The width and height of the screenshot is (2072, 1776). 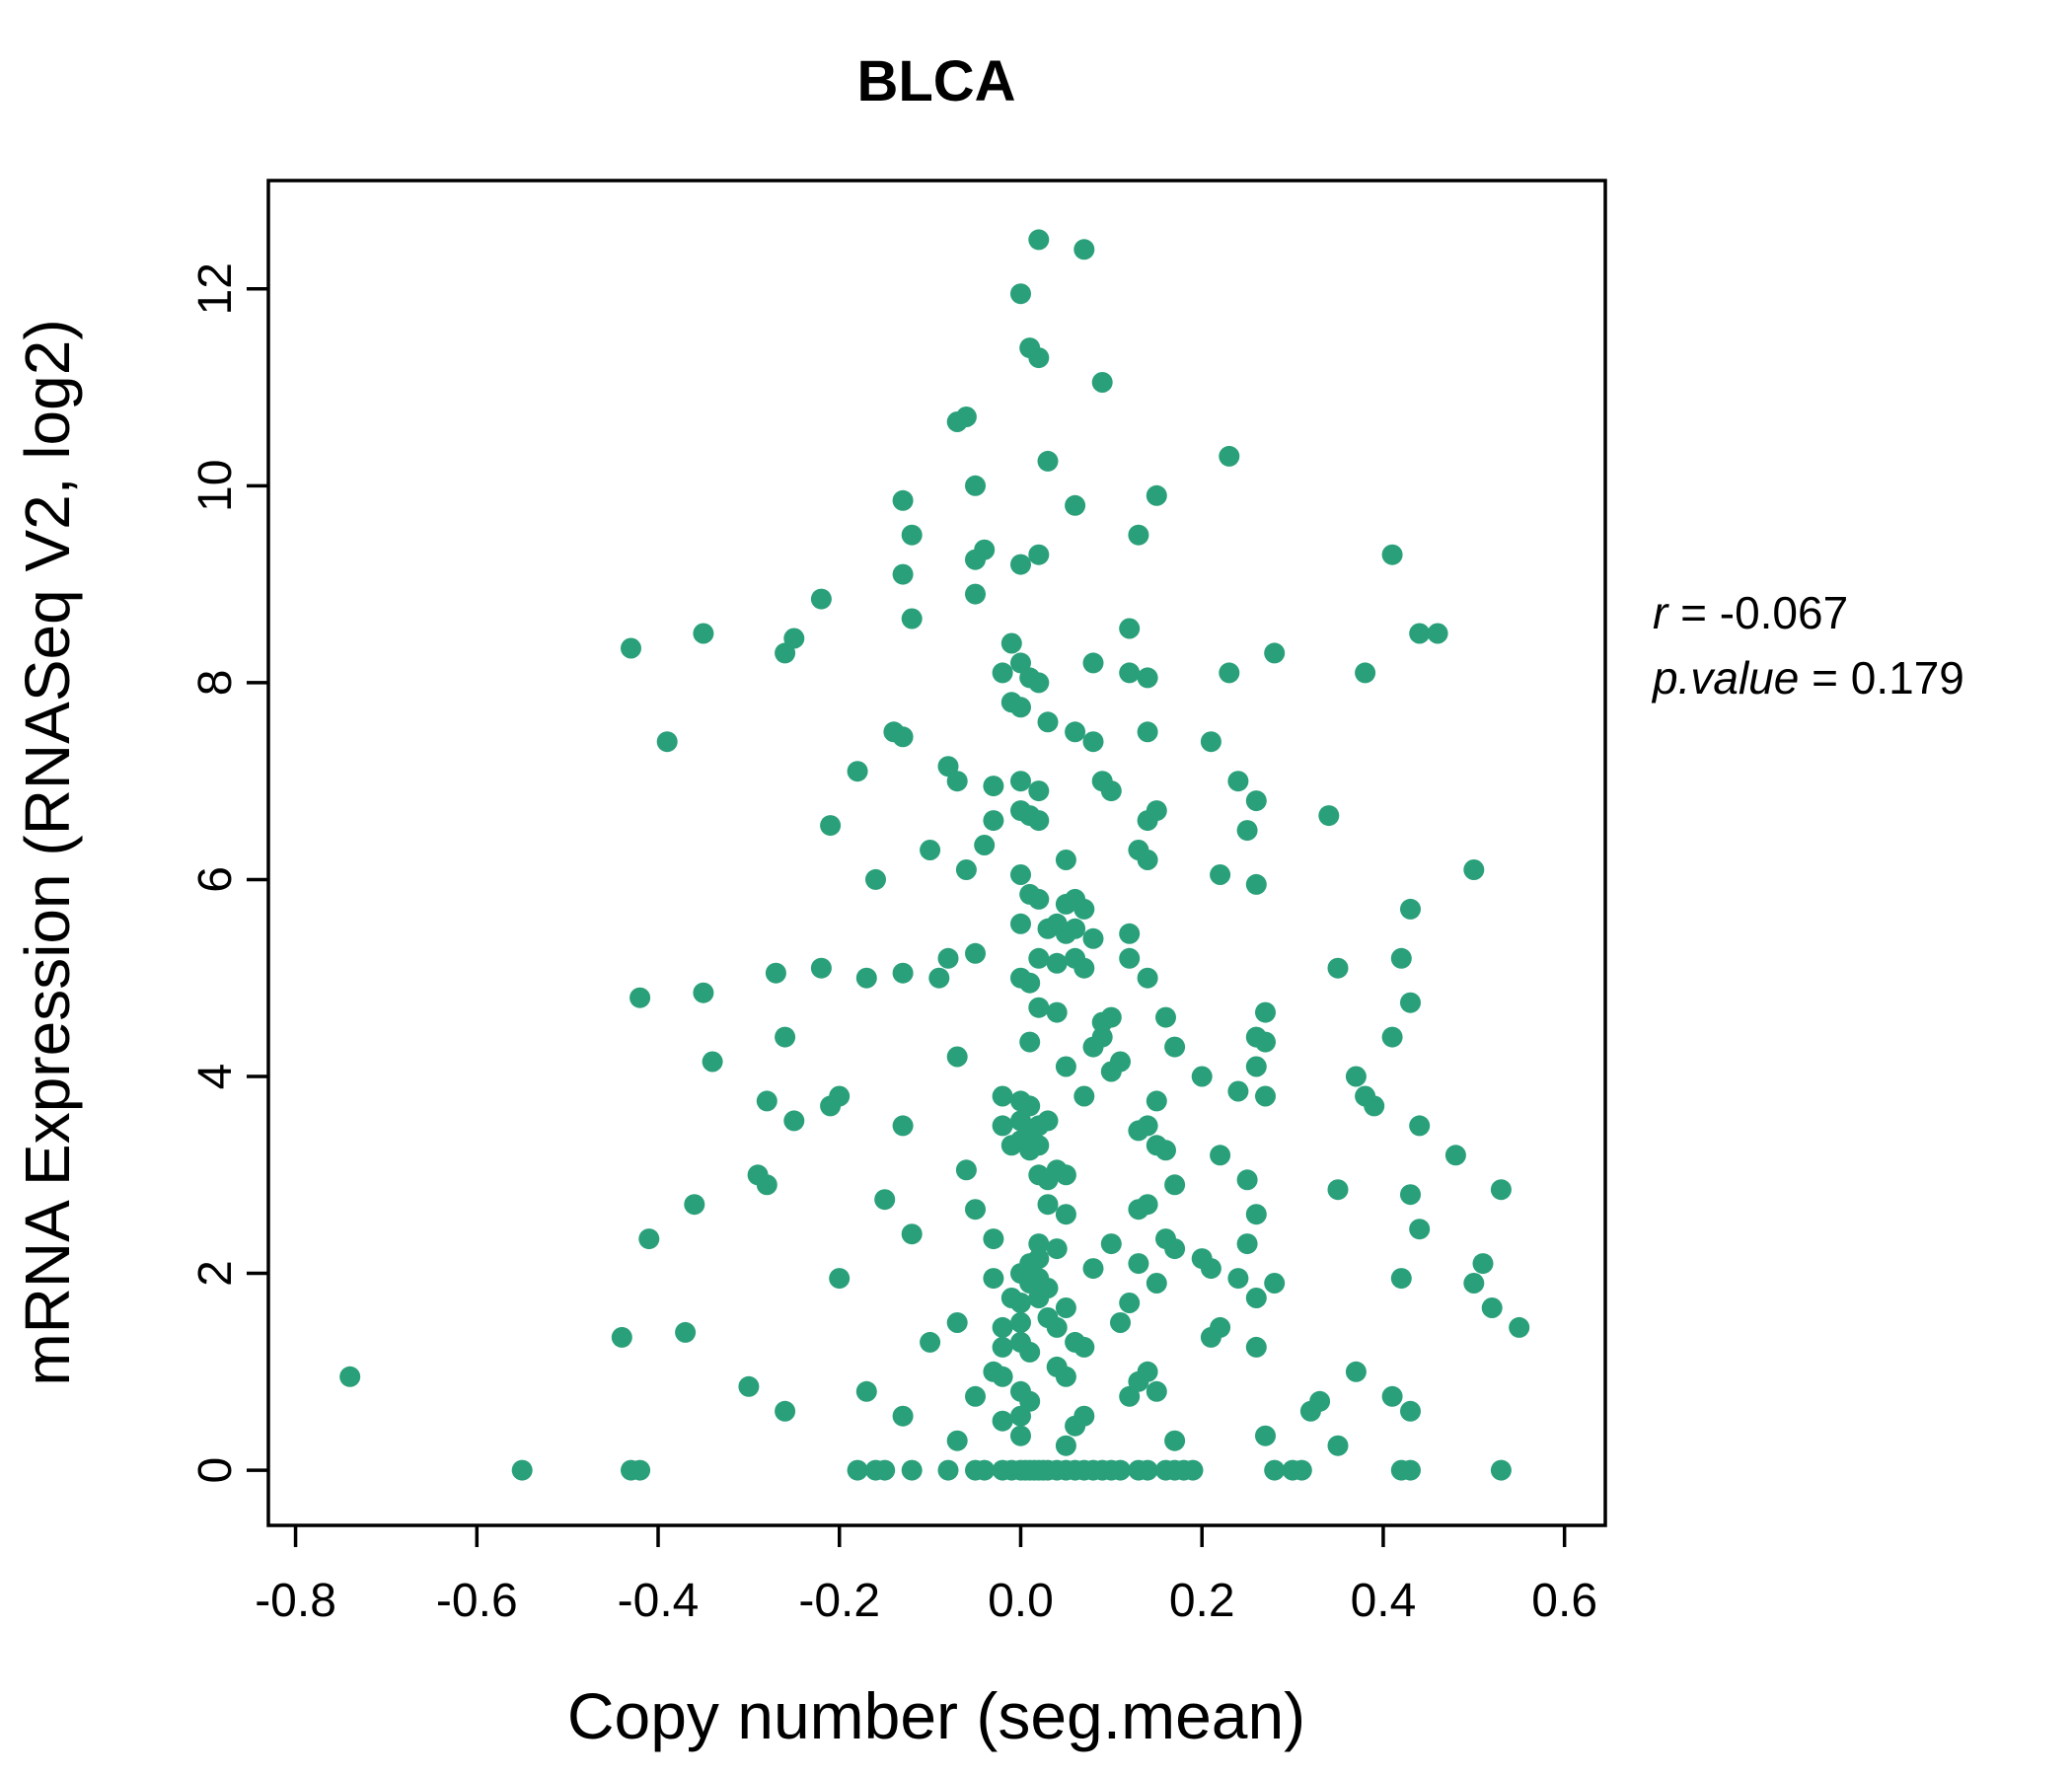 What do you see at coordinates (936, 81) in the screenshot?
I see `chart-title: BLCA` at bounding box center [936, 81].